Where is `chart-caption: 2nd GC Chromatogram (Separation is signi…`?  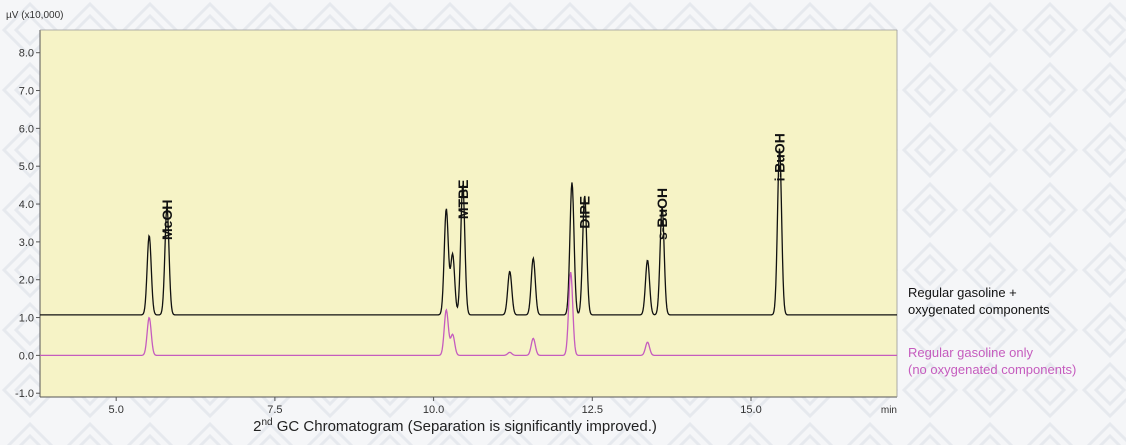 chart-caption: 2nd GC Chromatogram (Separation is signi… is located at coordinates (455, 426).